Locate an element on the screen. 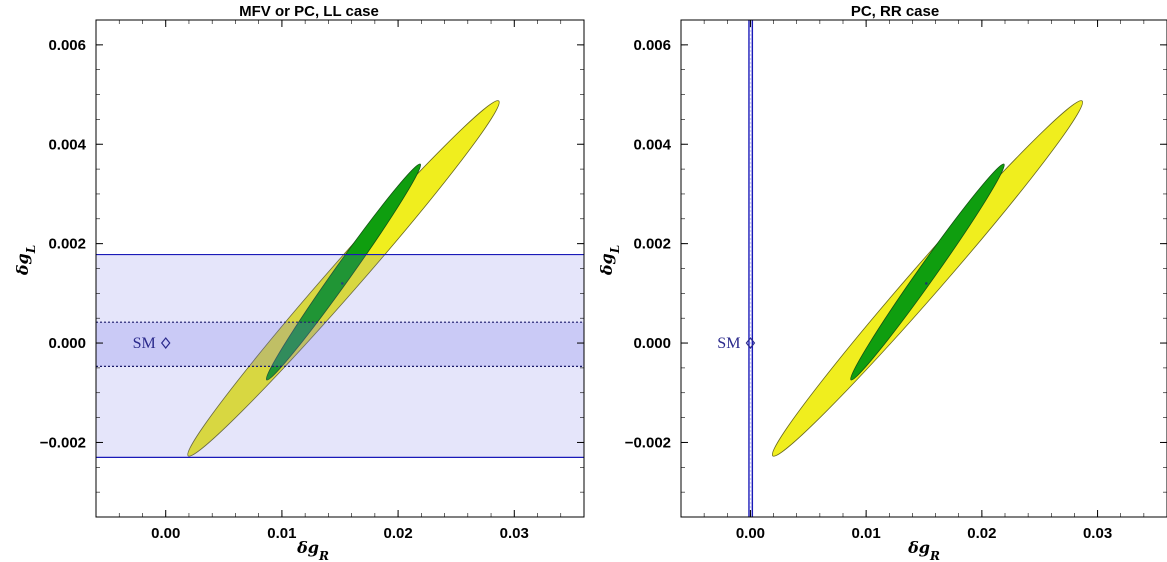 Image resolution: width=1167 pixels, height=562 pixels. panel-title: PC, RR case is located at coordinates (895, 11).